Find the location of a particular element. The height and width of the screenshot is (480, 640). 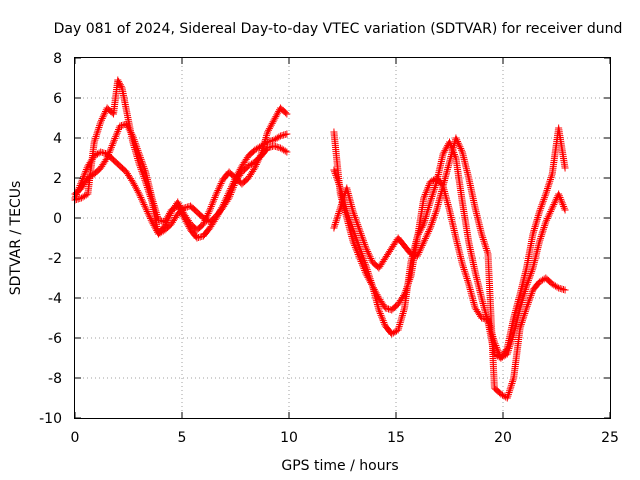

y-tick-label: 2 is located at coordinates (57, 179).